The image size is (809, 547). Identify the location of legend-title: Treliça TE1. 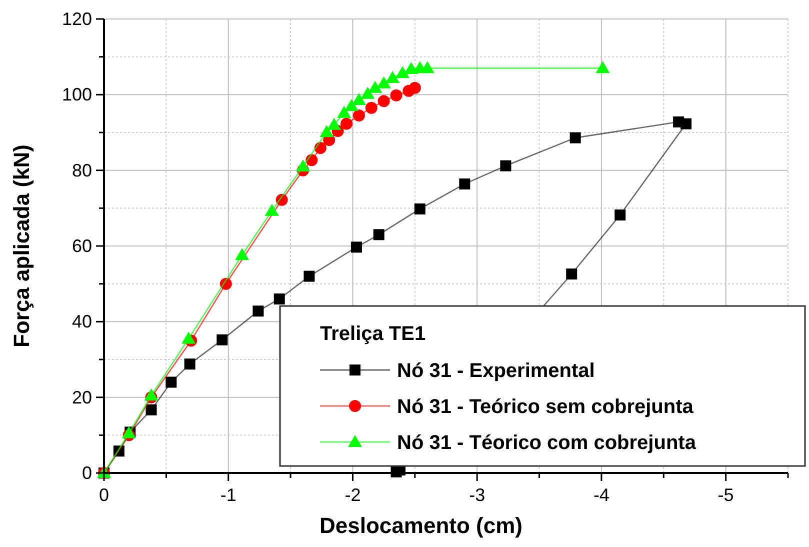
(373, 334).